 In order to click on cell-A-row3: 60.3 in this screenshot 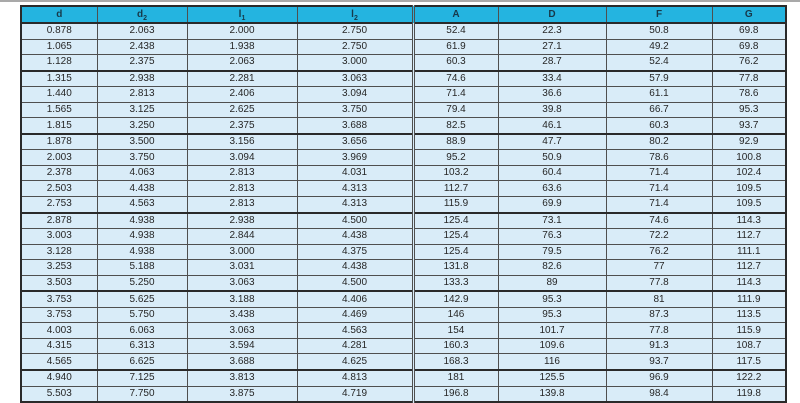, I will do `click(455, 63)`.